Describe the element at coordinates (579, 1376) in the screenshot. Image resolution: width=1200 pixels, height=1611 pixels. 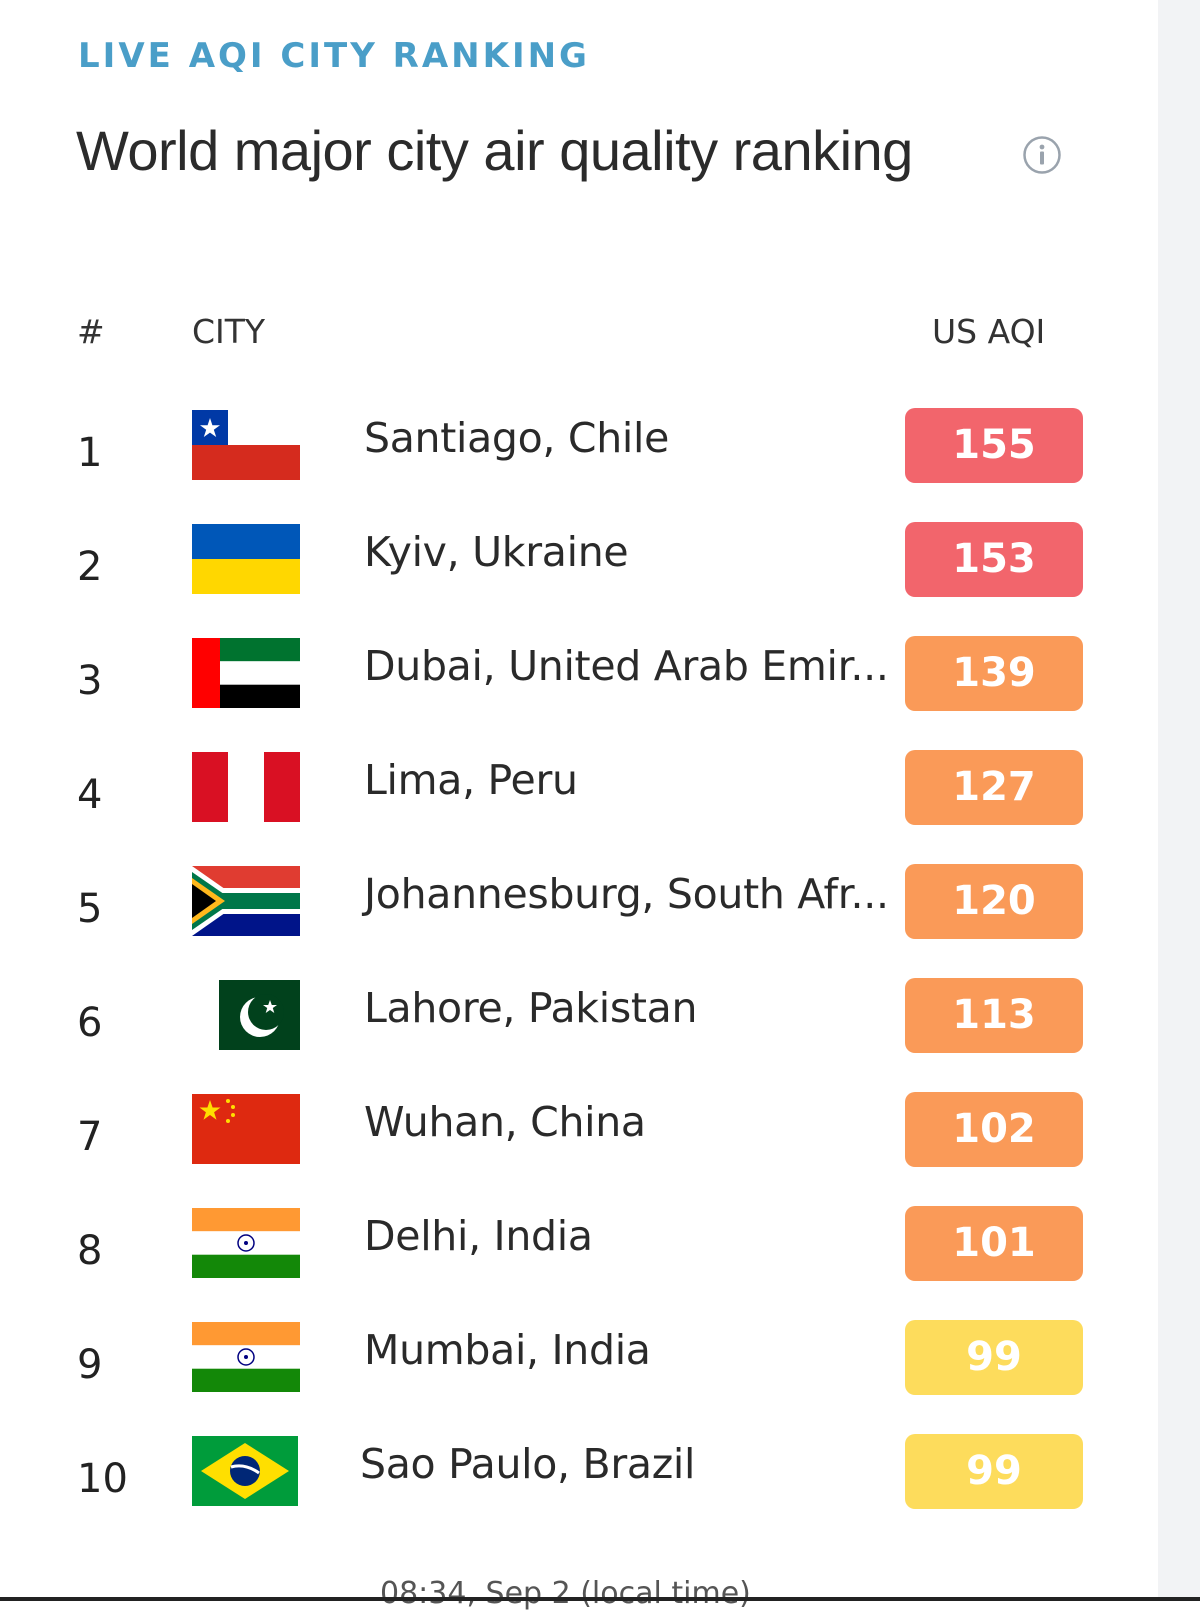
I see `table-row: 9 Mumbai, India 99` at that location.